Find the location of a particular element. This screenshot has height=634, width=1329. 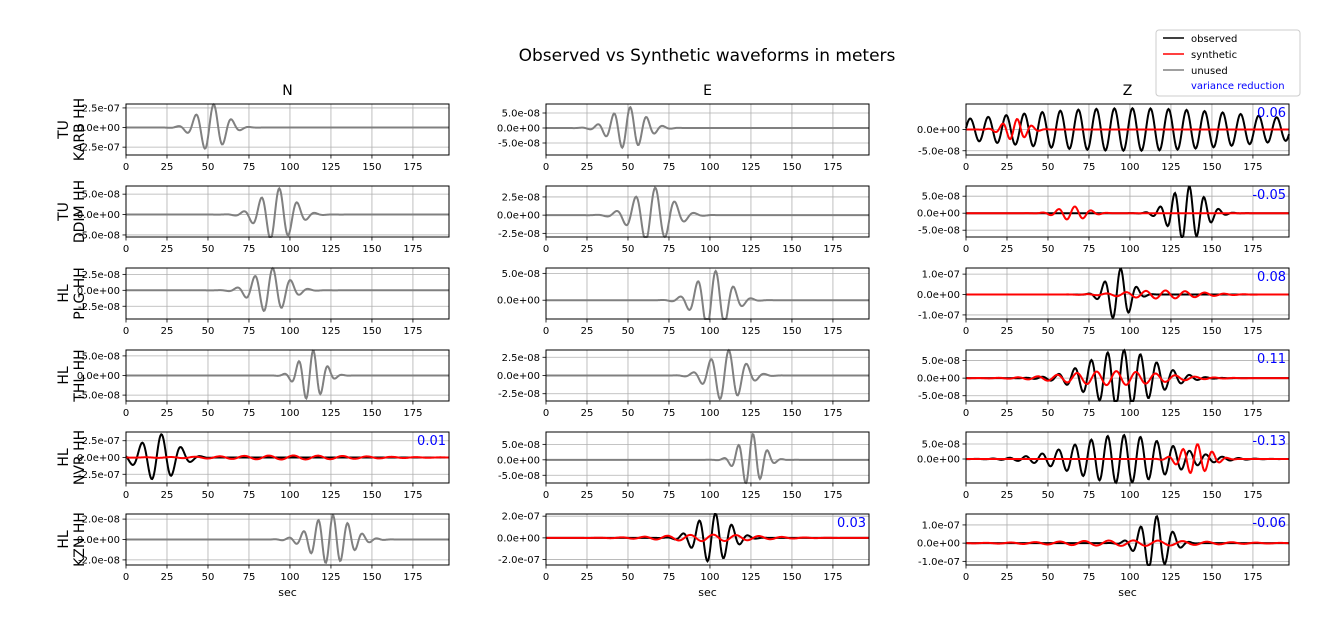

legend-variance-label: variance reduction is located at coordinates (1238, 86).